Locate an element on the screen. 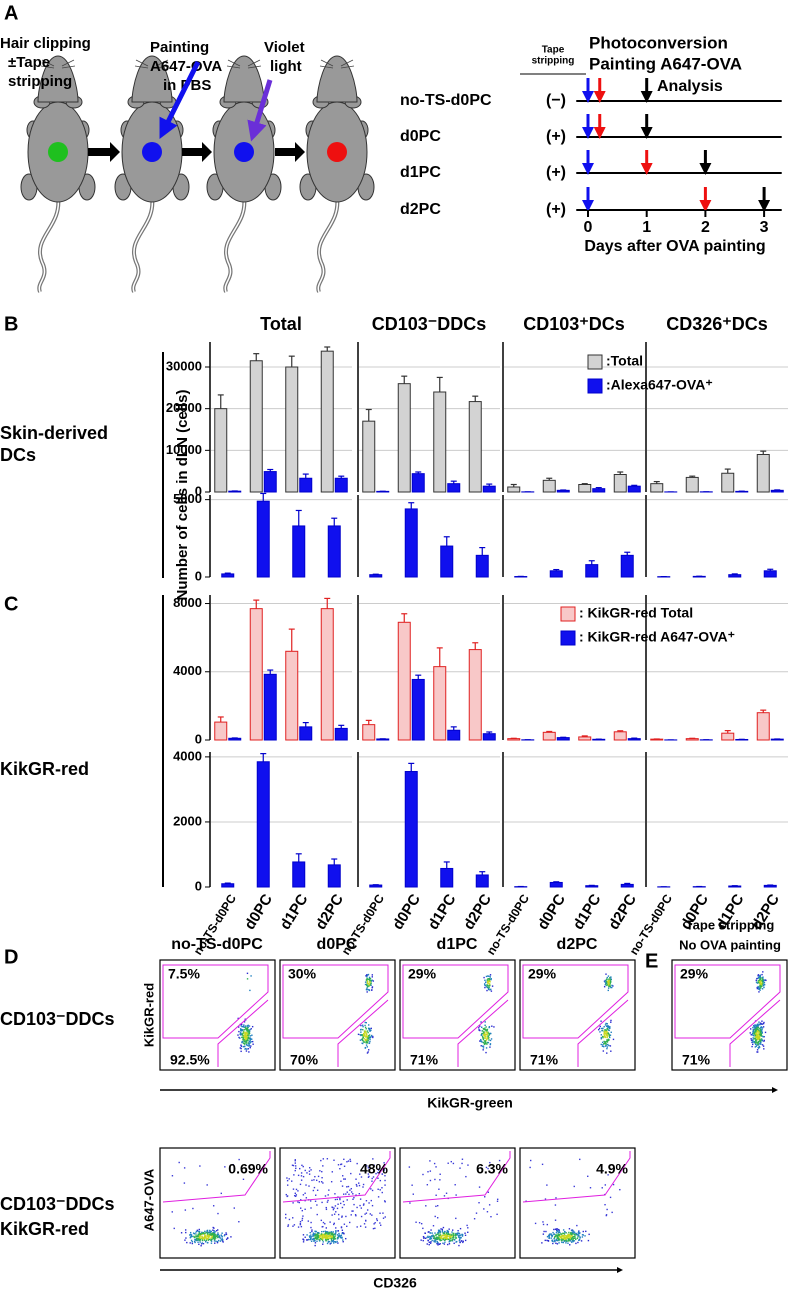  gate-percent: 4.9% is located at coordinates (612, 1169).